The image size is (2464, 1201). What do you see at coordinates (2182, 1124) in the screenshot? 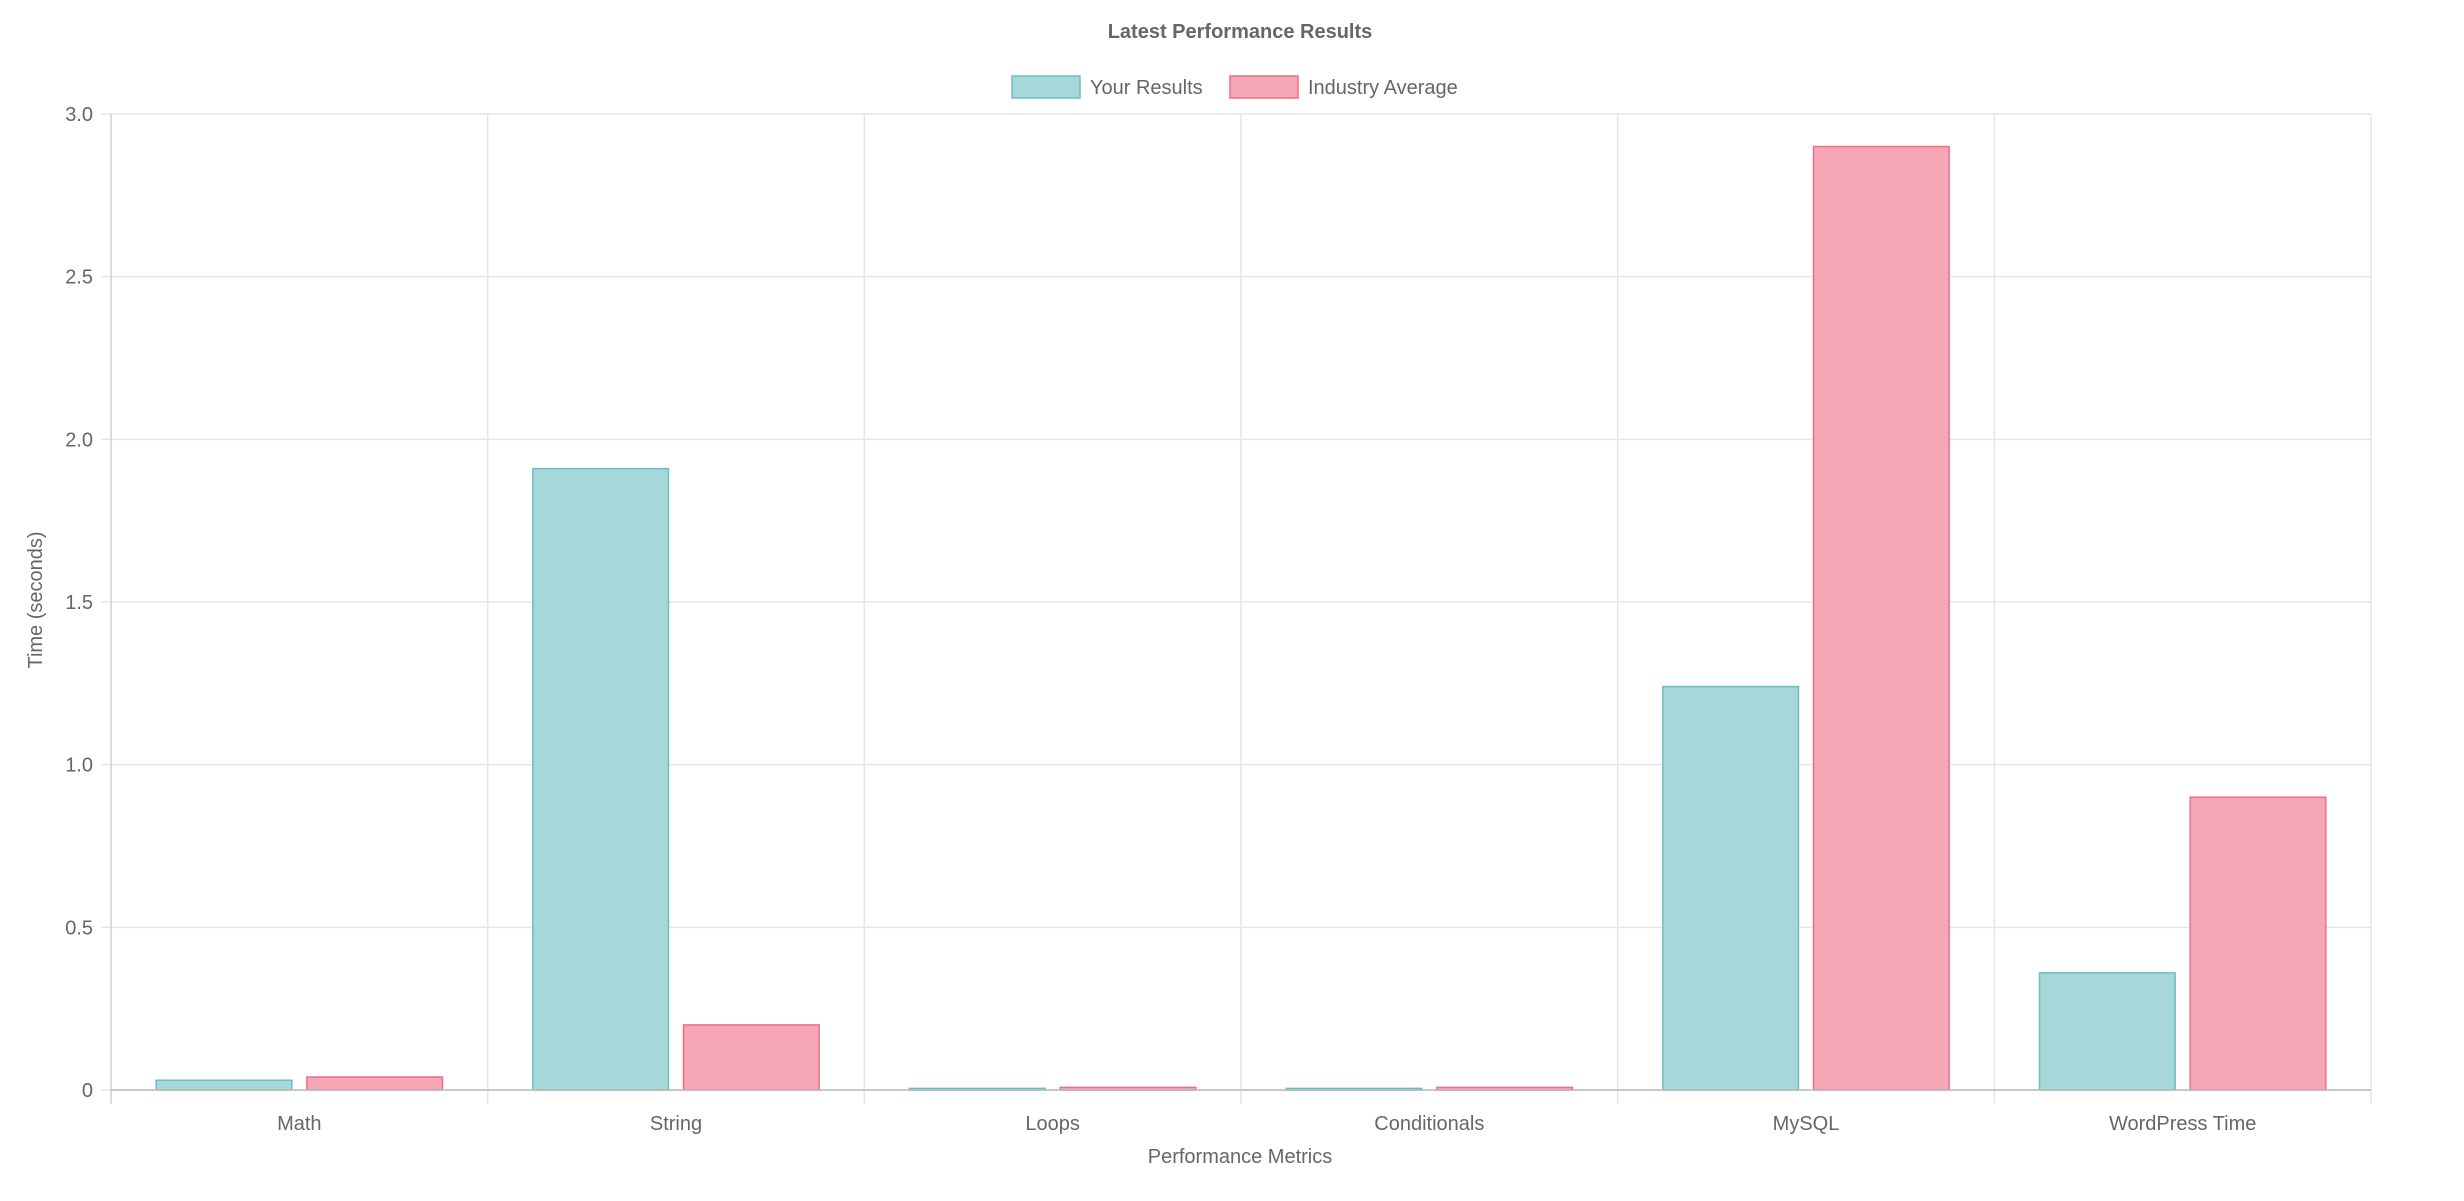
I see `x-tick-label: WordPress Time` at bounding box center [2182, 1124].